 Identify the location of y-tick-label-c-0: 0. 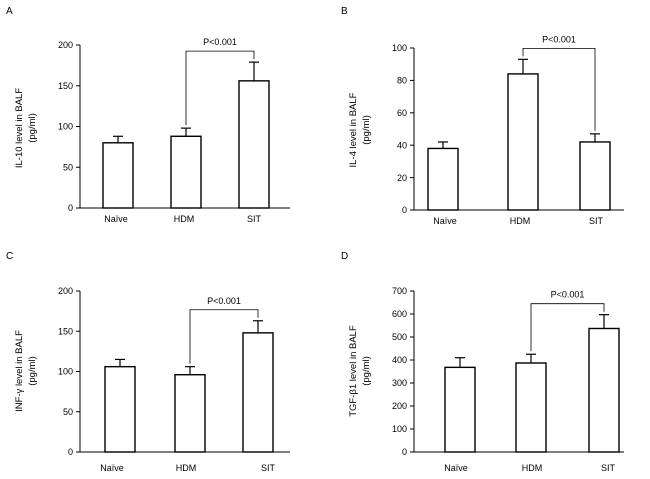
(70, 452).